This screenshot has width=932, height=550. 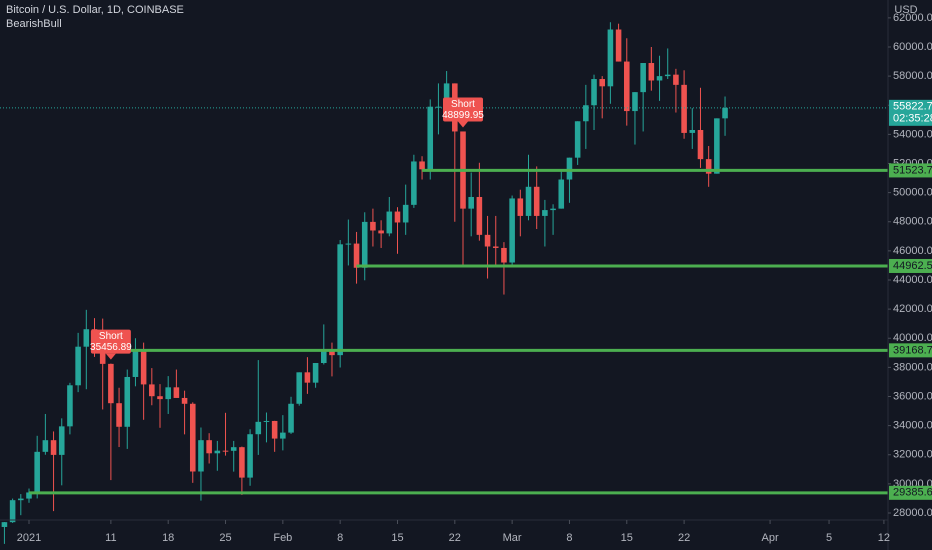 I want to click on x-tick-label: Apr, so click(x=770, y=538).